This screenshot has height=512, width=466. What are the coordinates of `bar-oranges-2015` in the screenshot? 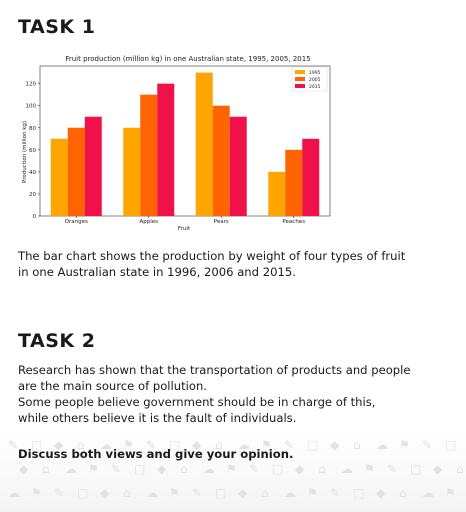 It's located at (93, 166).